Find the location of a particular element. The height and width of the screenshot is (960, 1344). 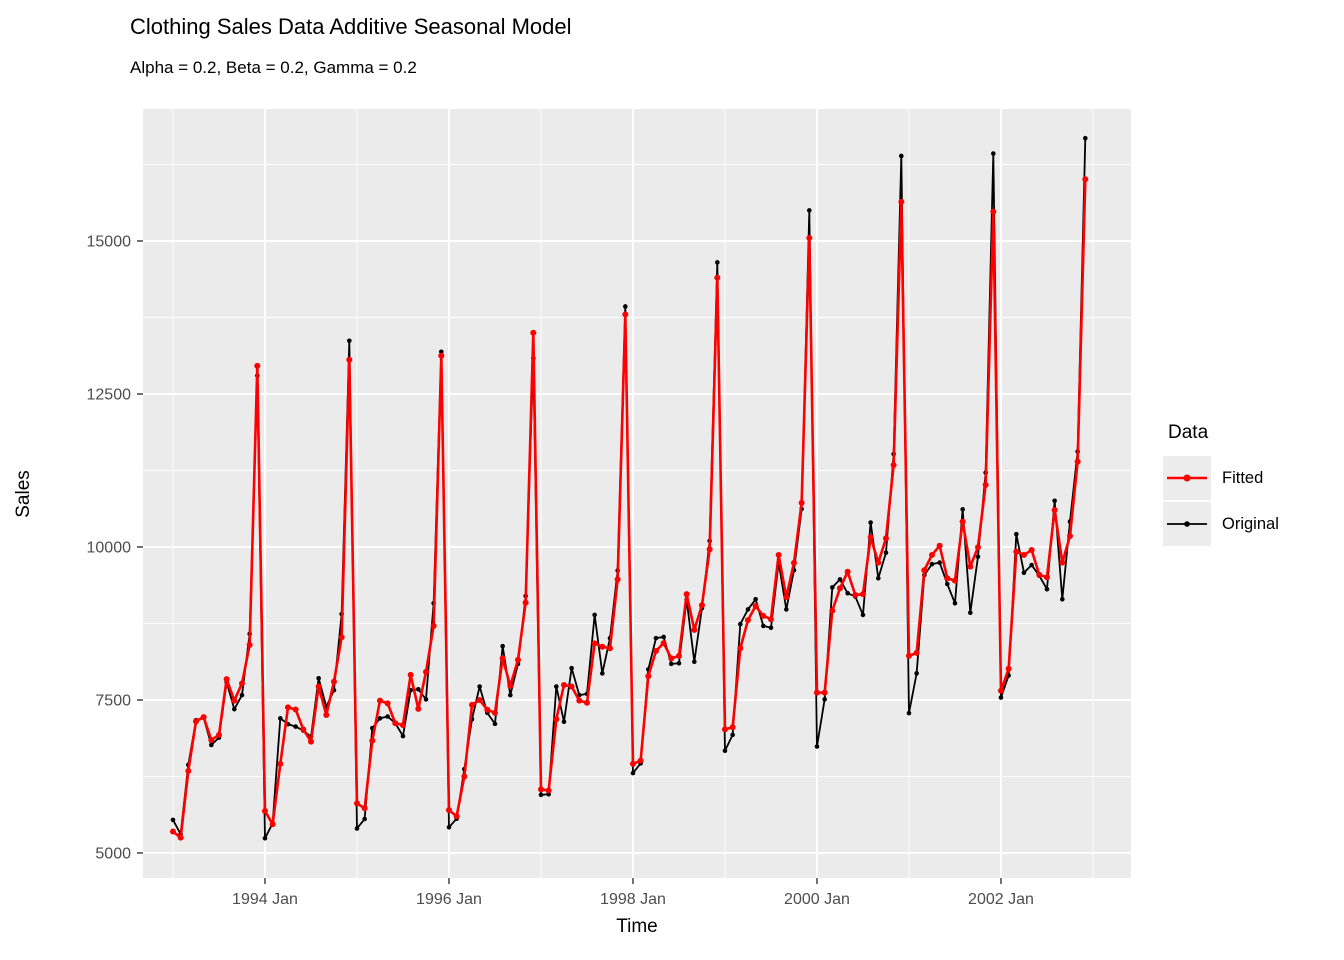

y-tick-label: 15000 is located at coordinates (109, 242).